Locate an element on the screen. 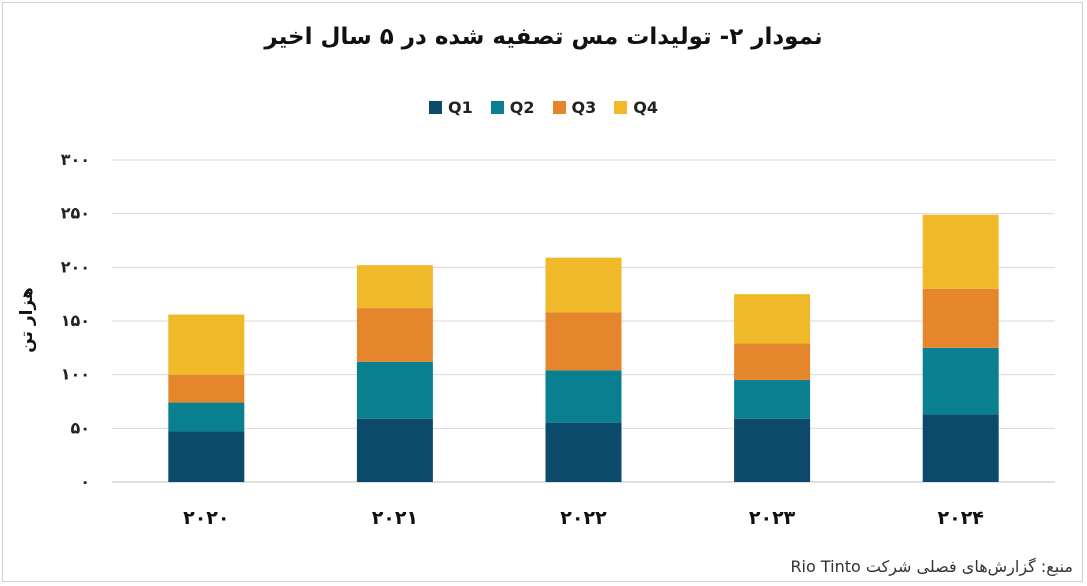 The height and width of the screenshot is (586, 1087). y-tick-label: ۲۵۰ is located at coordinates (75, 213).